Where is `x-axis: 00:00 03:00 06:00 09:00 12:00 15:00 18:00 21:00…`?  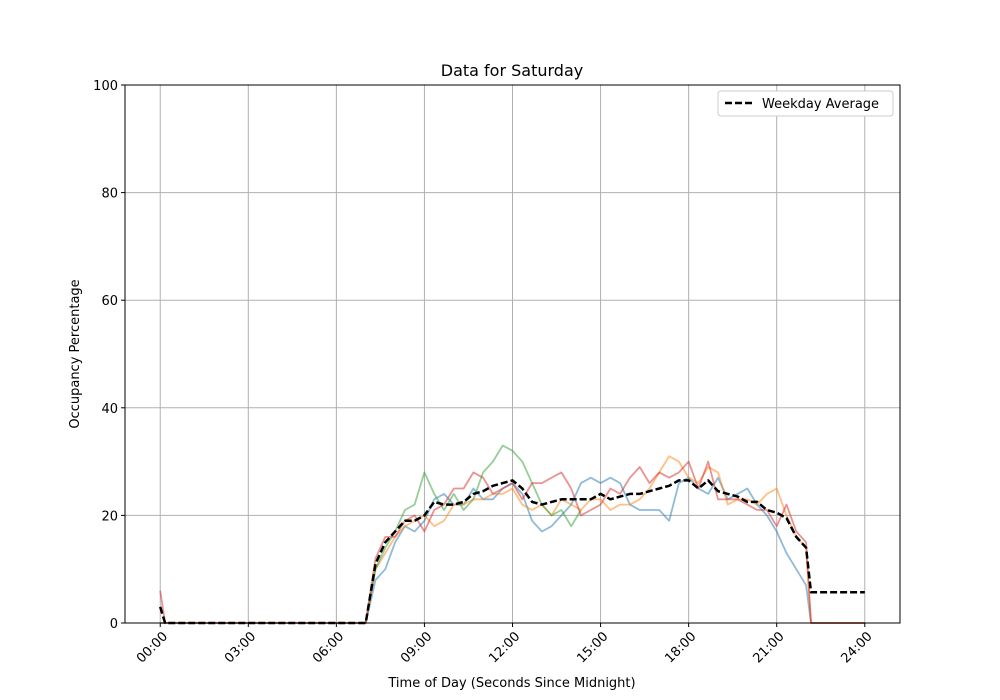 x-axis: 00:00 03:00 06:00 09:00 12:00 15:00 18:00 21:00… is located at coordinates (505, 644).